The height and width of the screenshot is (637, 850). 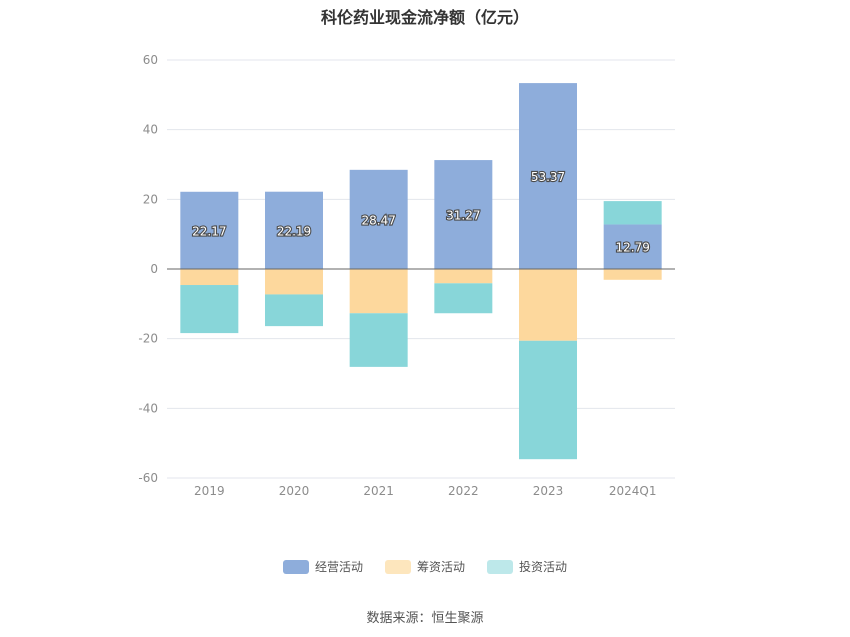 What do you see at coordinates (463, 491) in the screenshot?
I see `x-tick-label: 2022` at bounding box center [463, 491].